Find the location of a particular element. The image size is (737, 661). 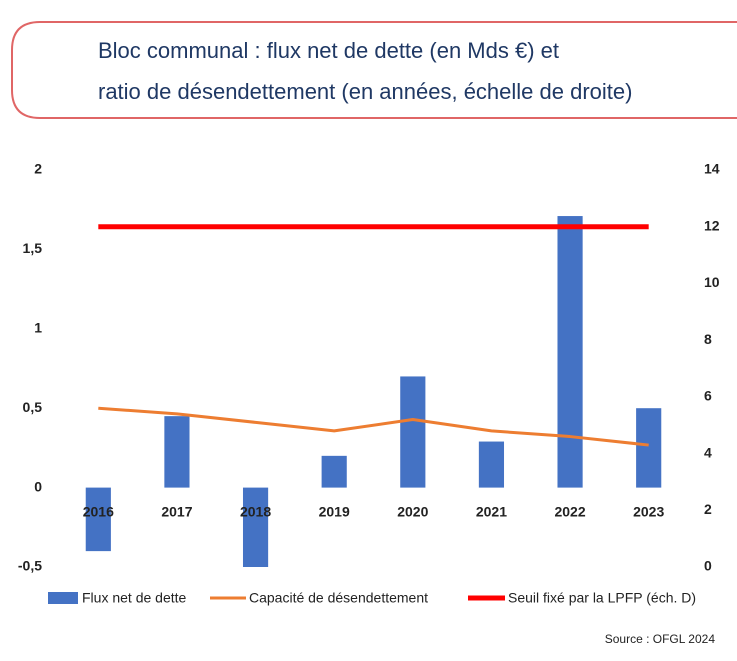

y2-tick-label: 6 is located at coordinates (708, 396).